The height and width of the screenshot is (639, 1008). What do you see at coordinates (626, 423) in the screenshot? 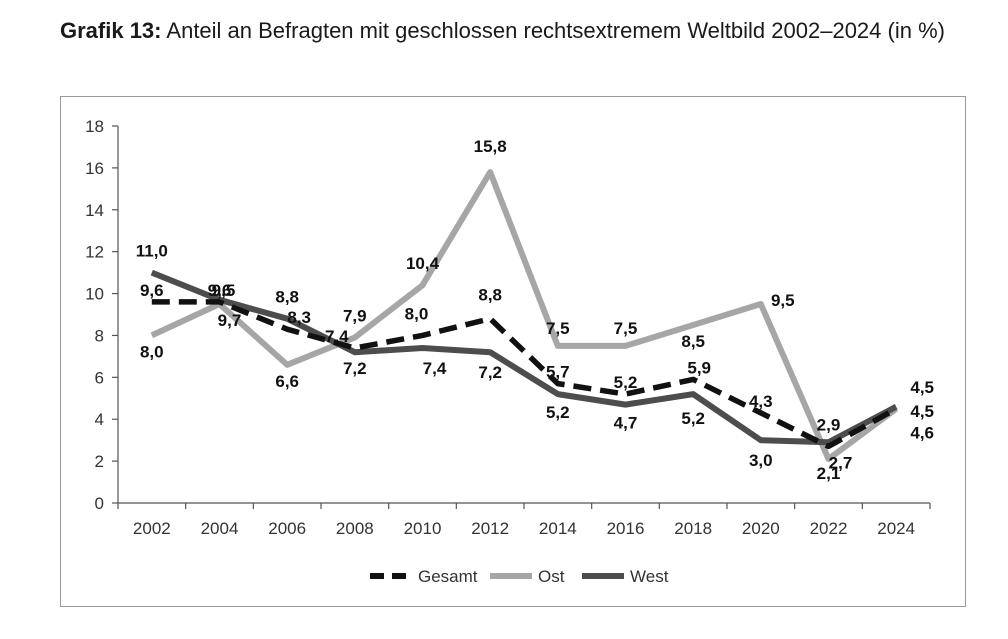
I see `data-label-west: 4,7` at bounding box center [626, 423].